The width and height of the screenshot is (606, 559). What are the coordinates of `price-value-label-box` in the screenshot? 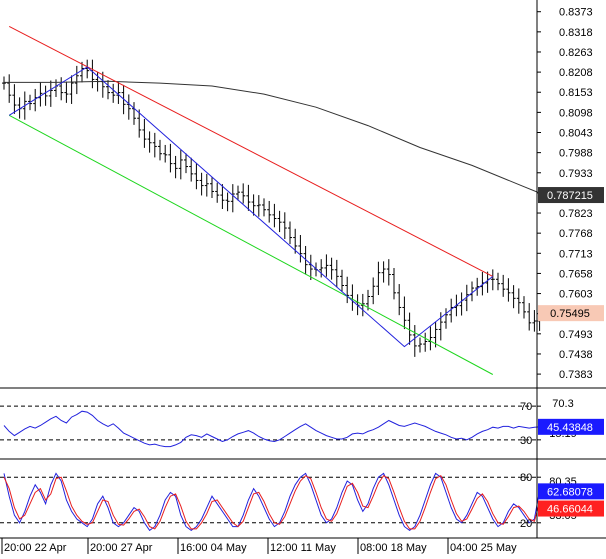 It's located at (571, 195).